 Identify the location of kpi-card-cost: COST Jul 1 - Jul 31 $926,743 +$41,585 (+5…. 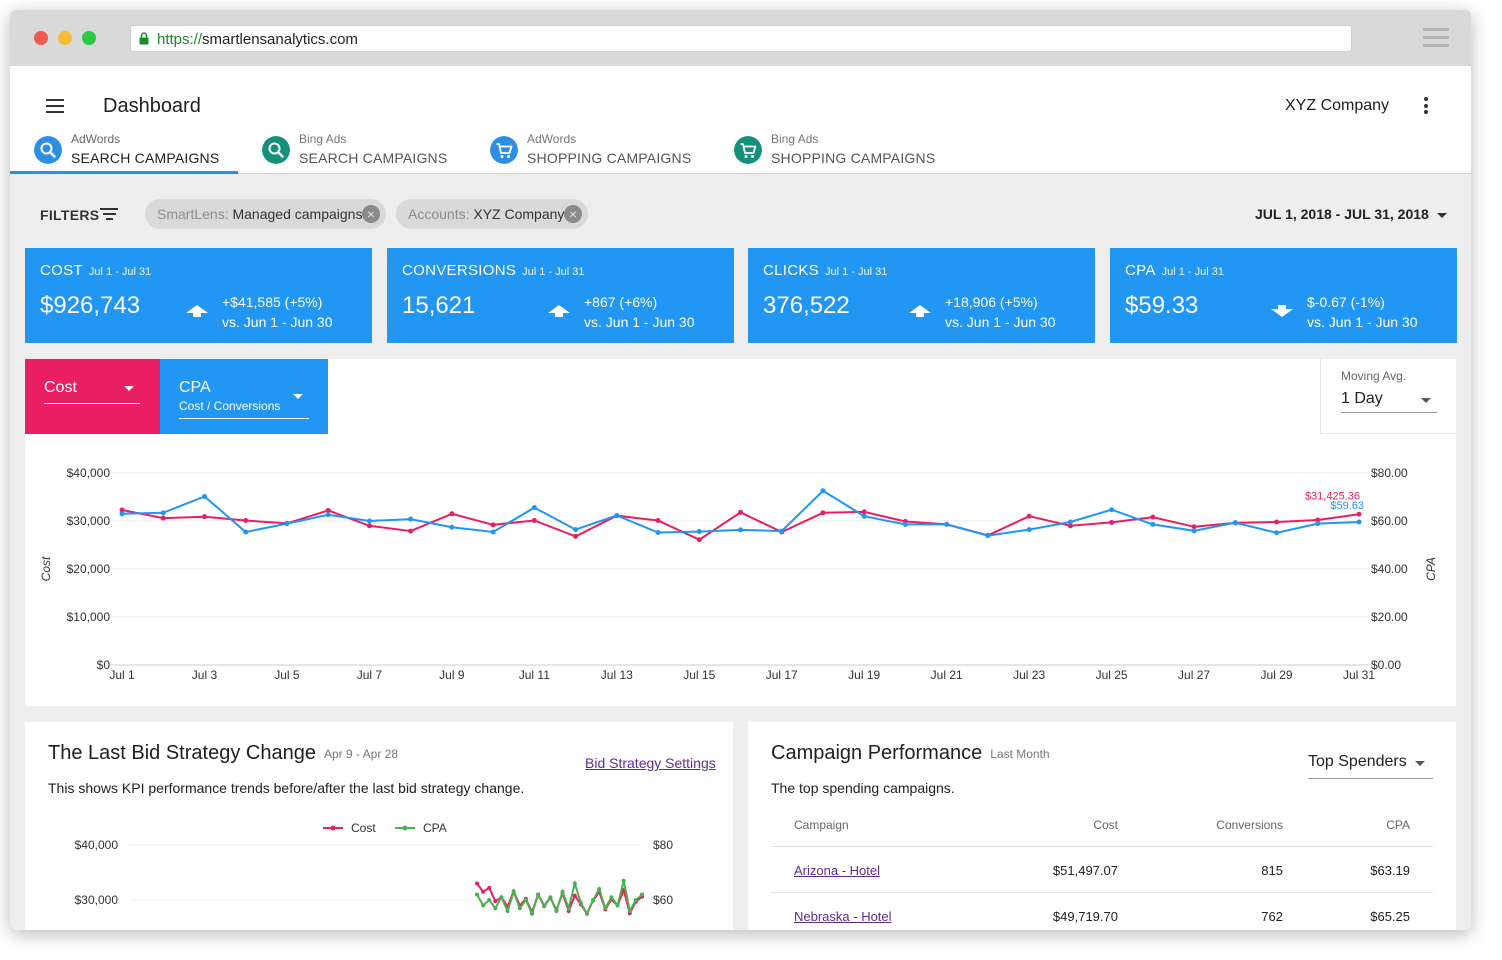
(198, 295).